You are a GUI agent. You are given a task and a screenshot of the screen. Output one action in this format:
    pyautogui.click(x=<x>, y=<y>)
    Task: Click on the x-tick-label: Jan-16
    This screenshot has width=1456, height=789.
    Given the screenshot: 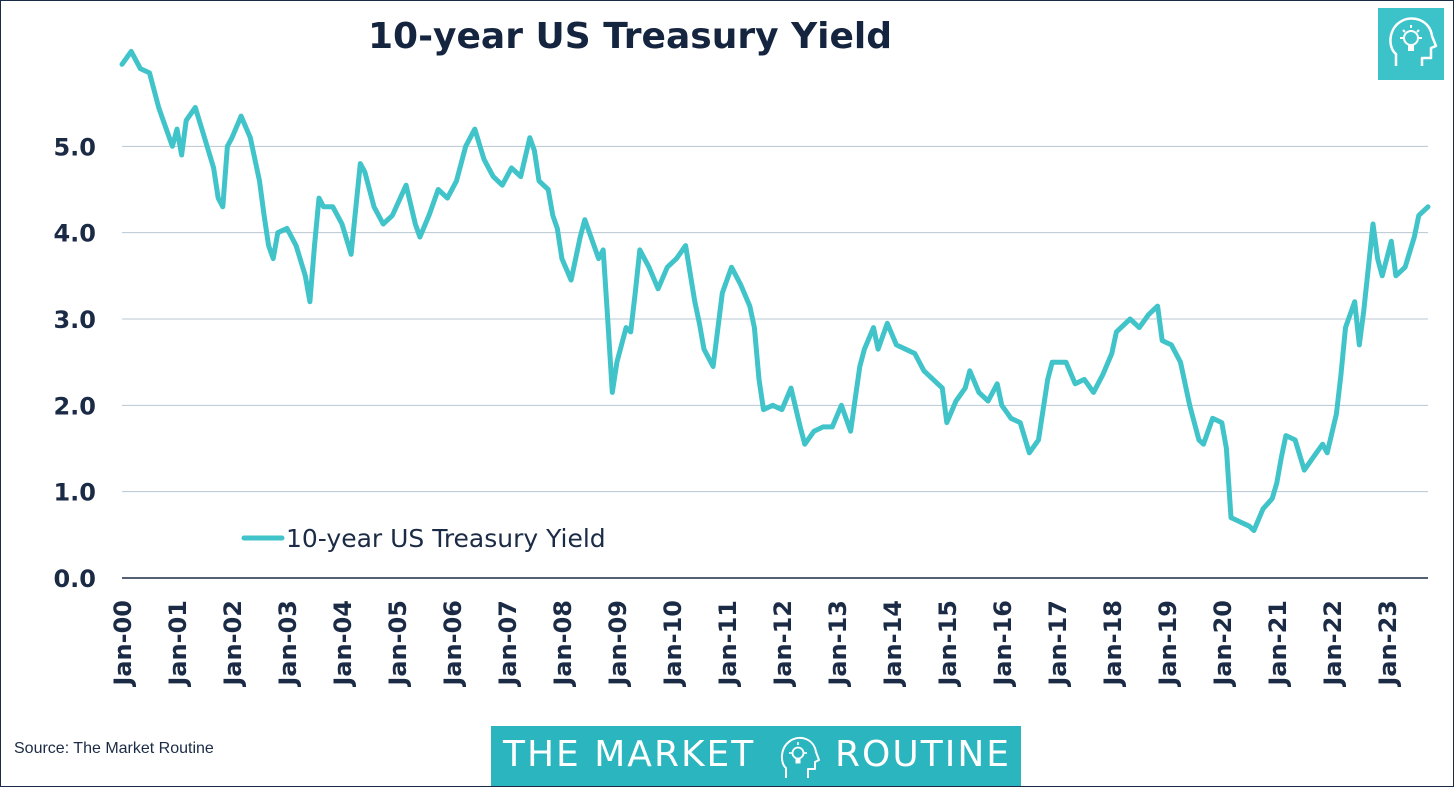 What is the action you would take?
    pyautogui.click(x=1003, y=644)
    